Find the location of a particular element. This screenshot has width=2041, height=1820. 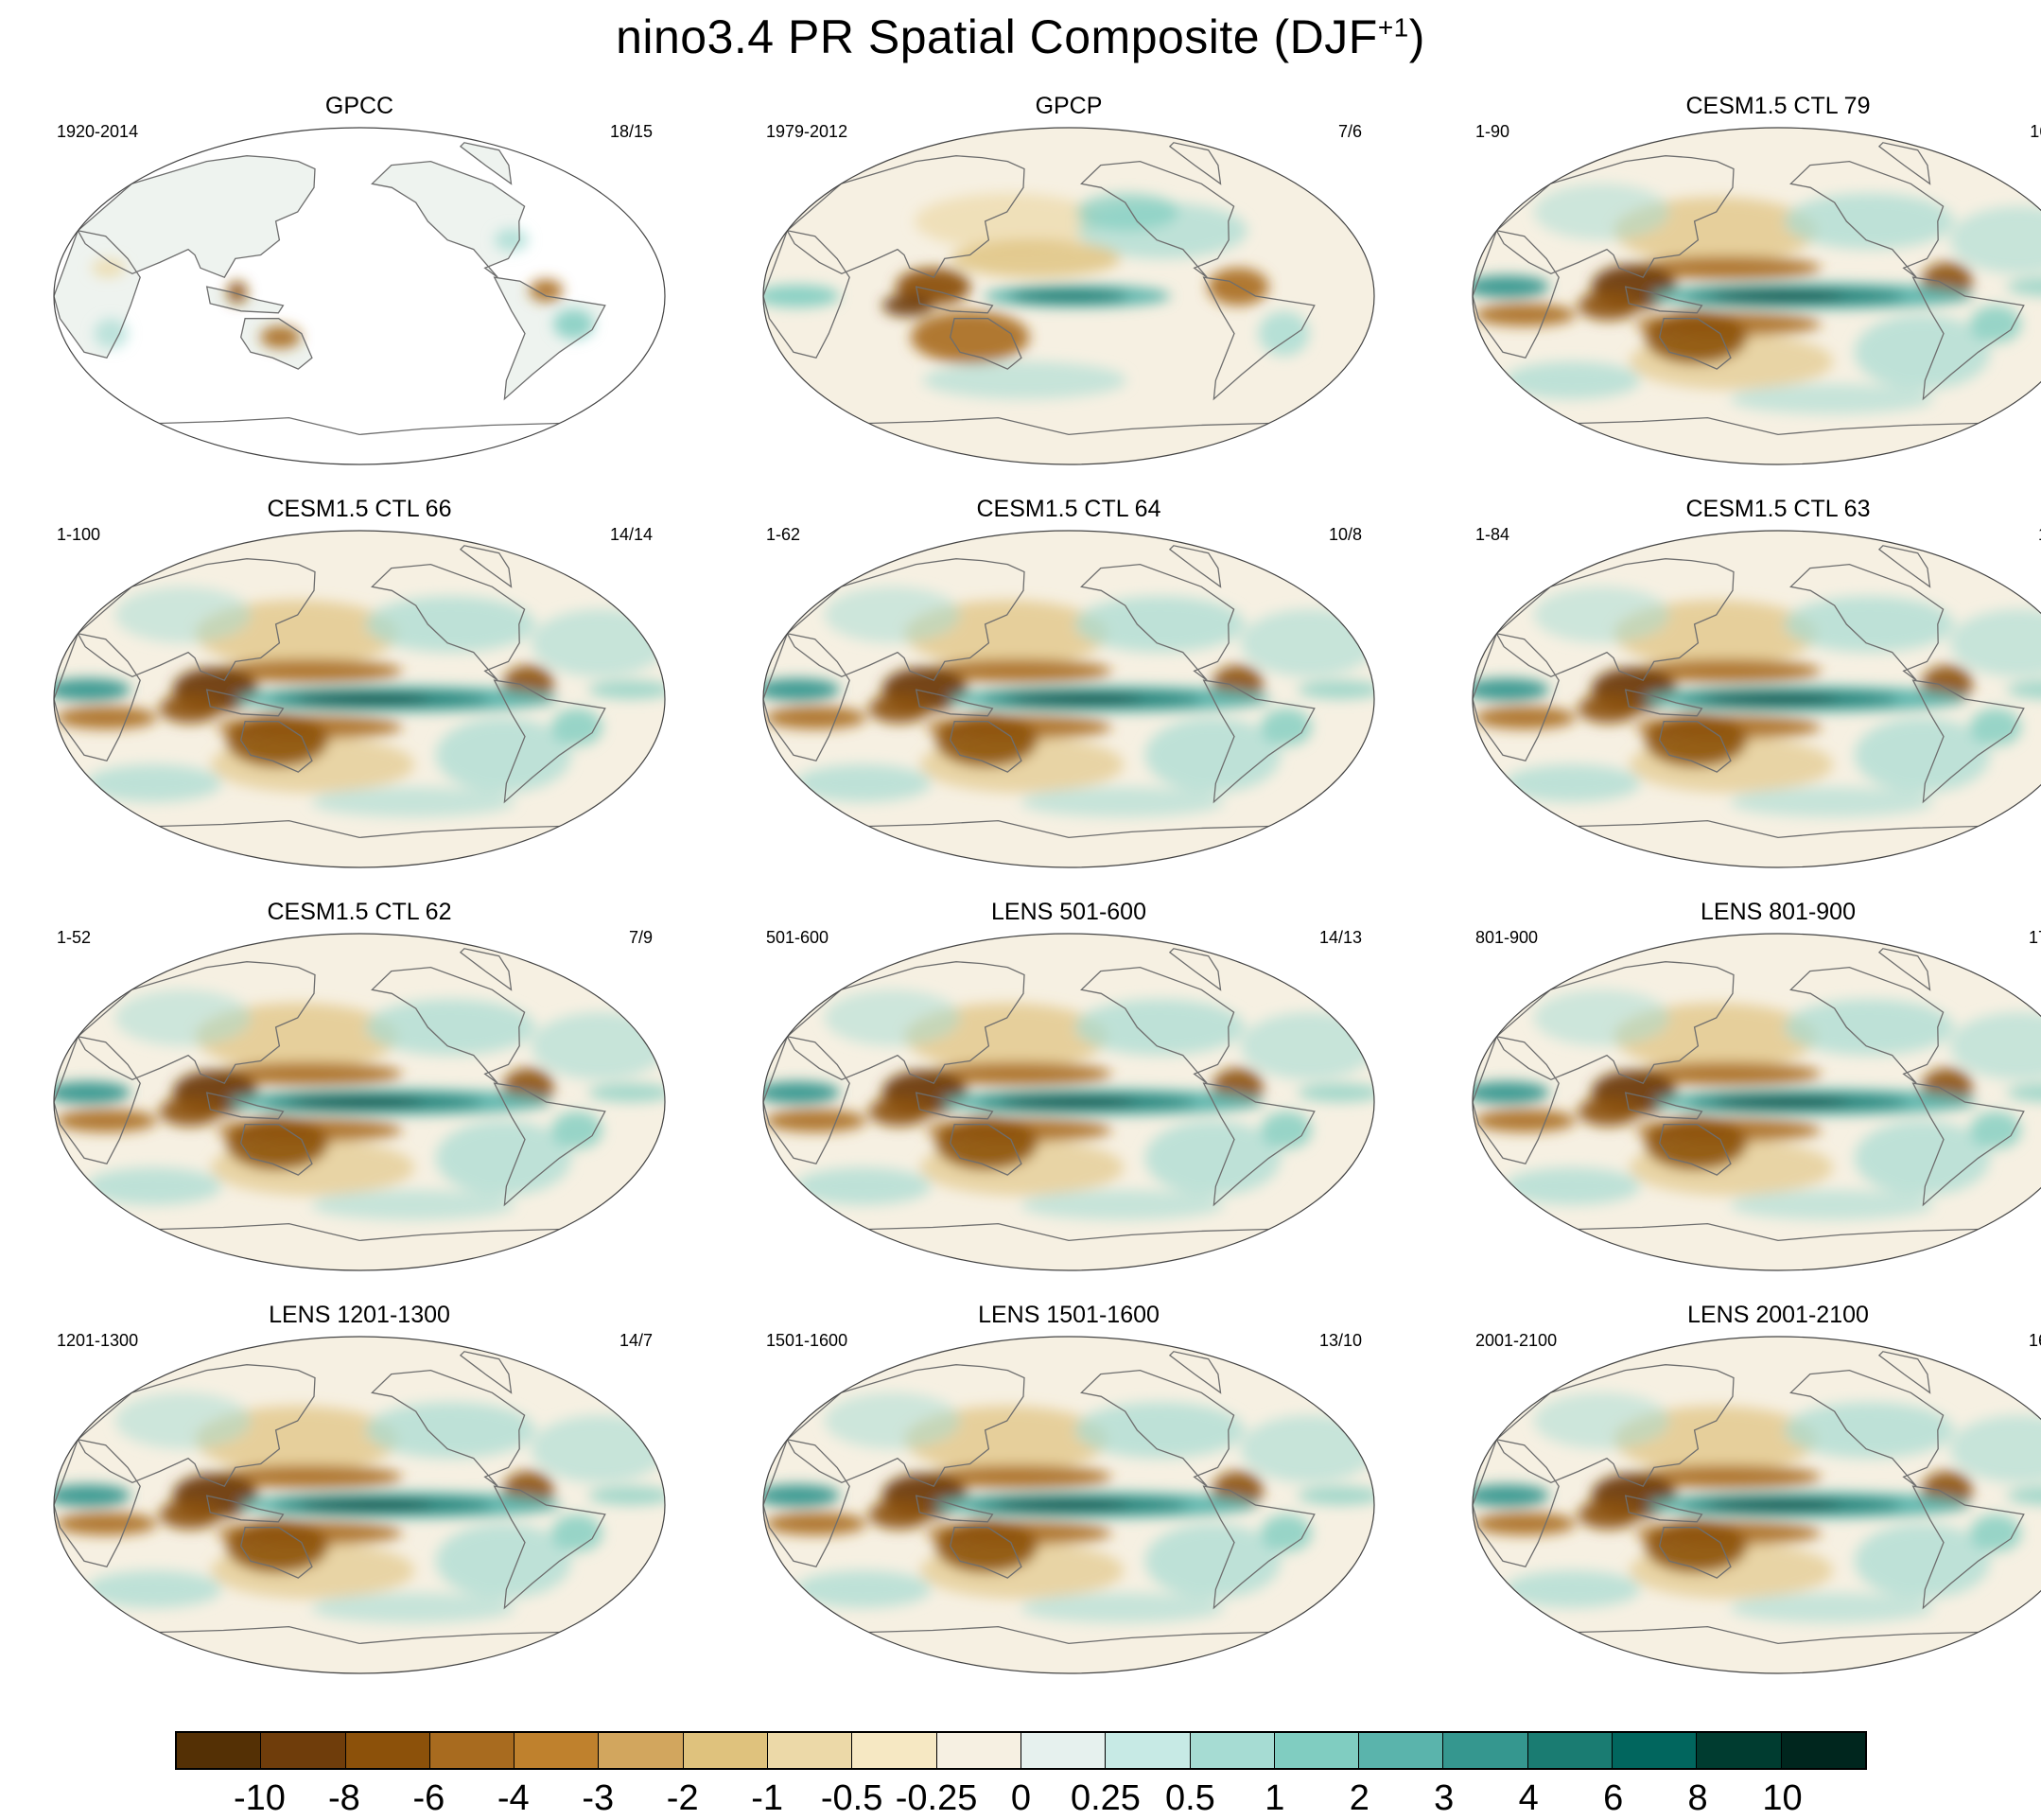

map-background is located at coordinates (359, 296).